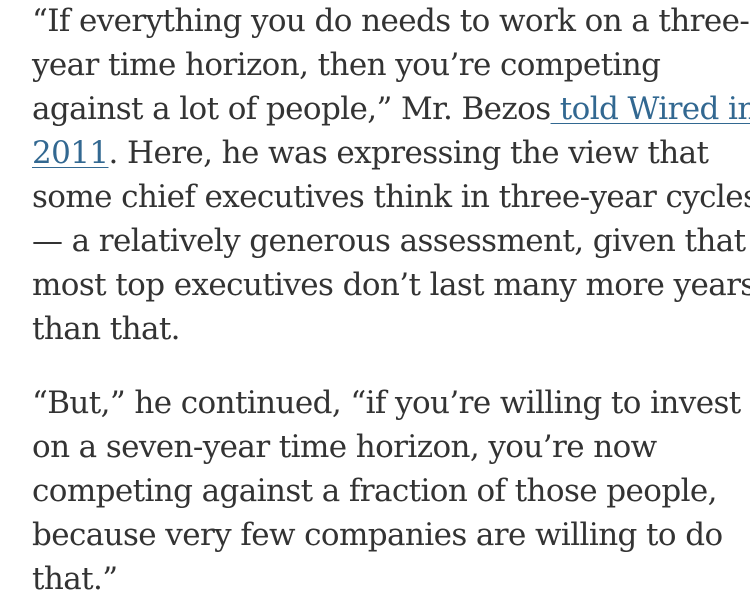  I want to click on paragraph-line: on a seven-year time horizon, you’re now, so click(344, 447).